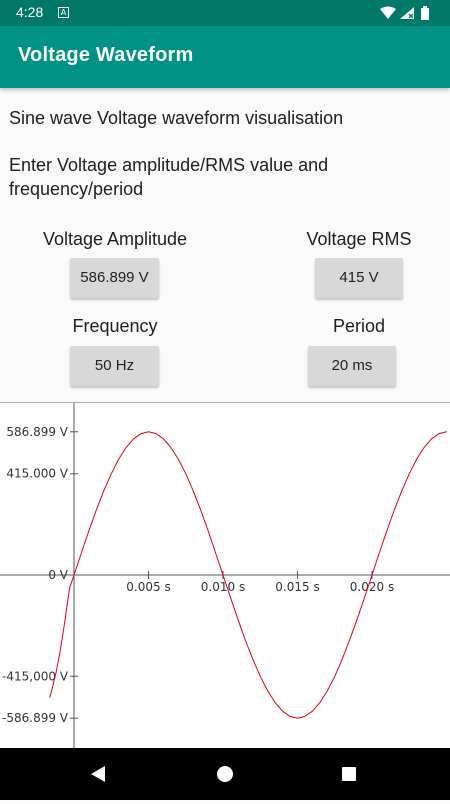 The height and width of the screenshot is (804, 450). Describe the element at coordinates (37, 474) in the screenshot. I see `y-tick-label: 415.000 V` at that location.